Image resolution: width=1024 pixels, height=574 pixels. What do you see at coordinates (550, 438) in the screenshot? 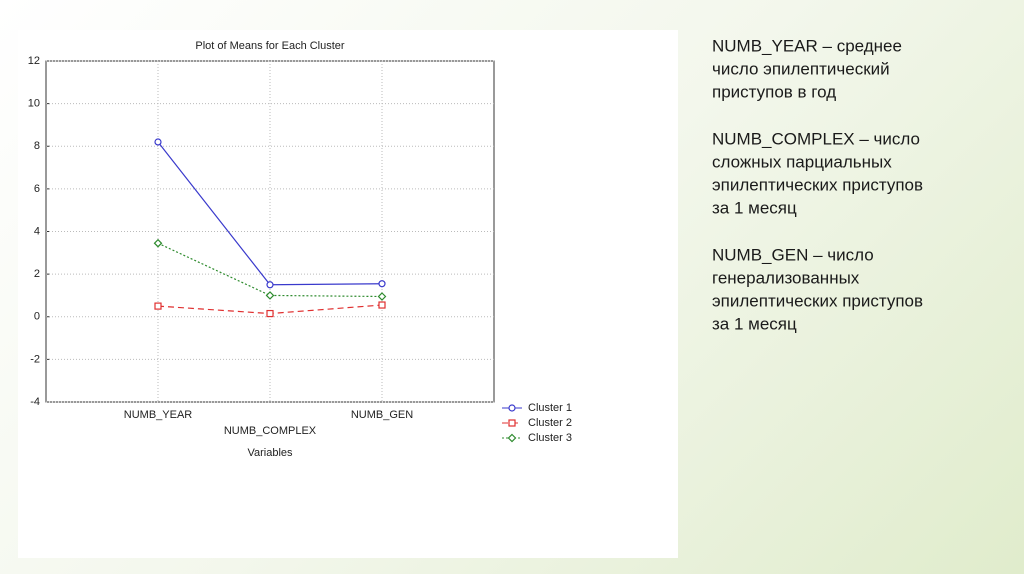
I see `legend-label: Cluster 3` at bounding box center [550, 438].